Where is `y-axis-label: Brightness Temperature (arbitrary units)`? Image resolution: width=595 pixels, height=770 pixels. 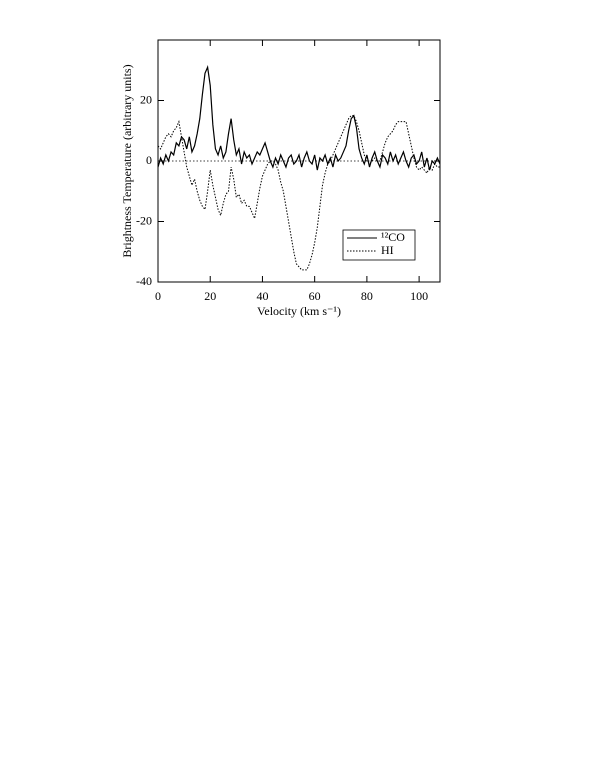 y-axis-label: Brightness Temperature (arbitrary units) is located at coordinates (127, 160).